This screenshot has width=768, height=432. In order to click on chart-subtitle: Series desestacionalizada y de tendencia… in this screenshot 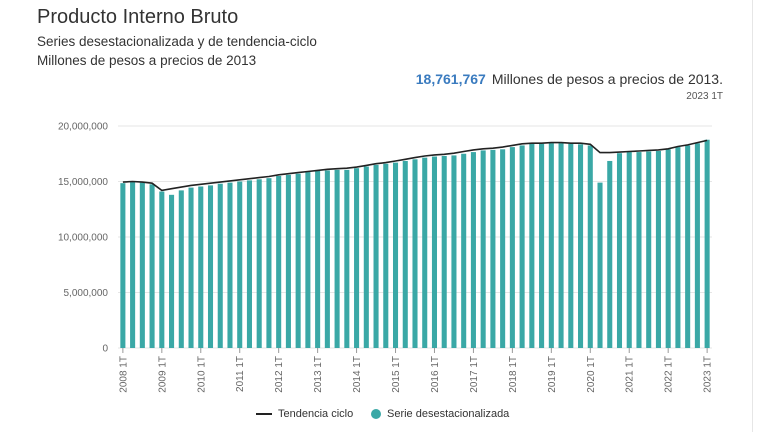, I will do `click(177, 41)`.